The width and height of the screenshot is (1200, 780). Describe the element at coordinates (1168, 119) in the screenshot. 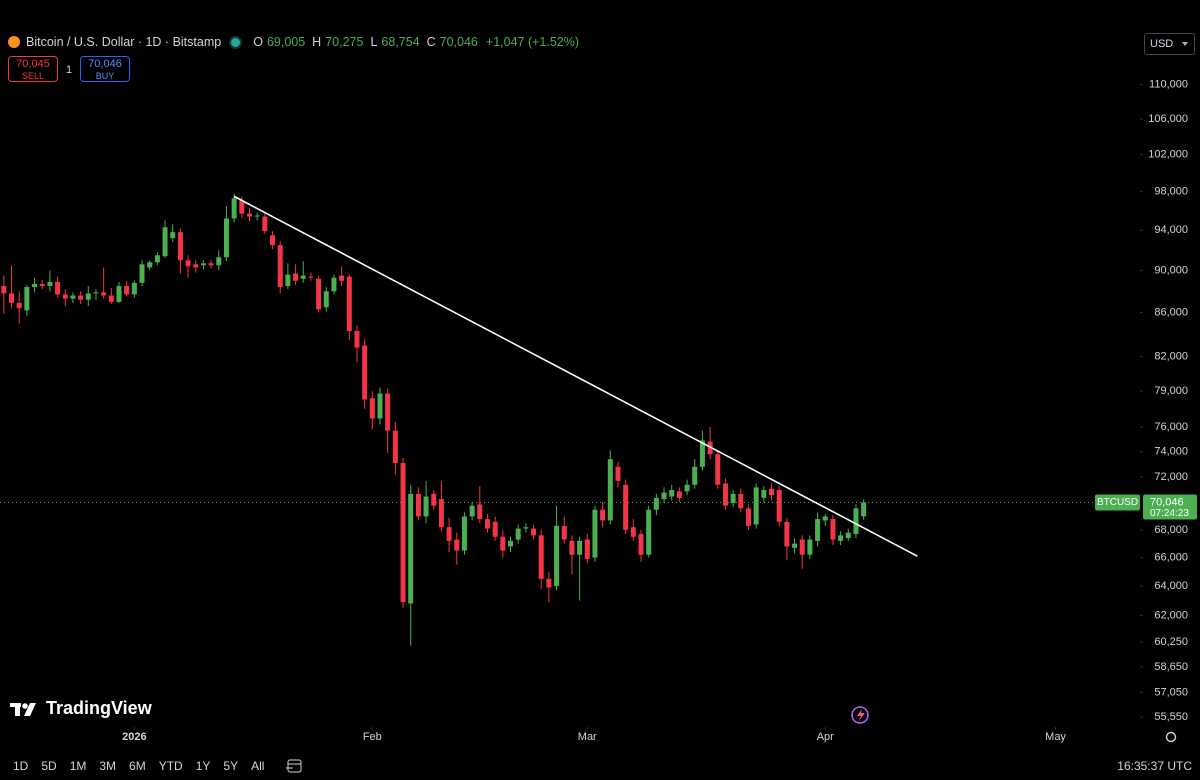

I see `y-tick-label: 106,000` at that location.